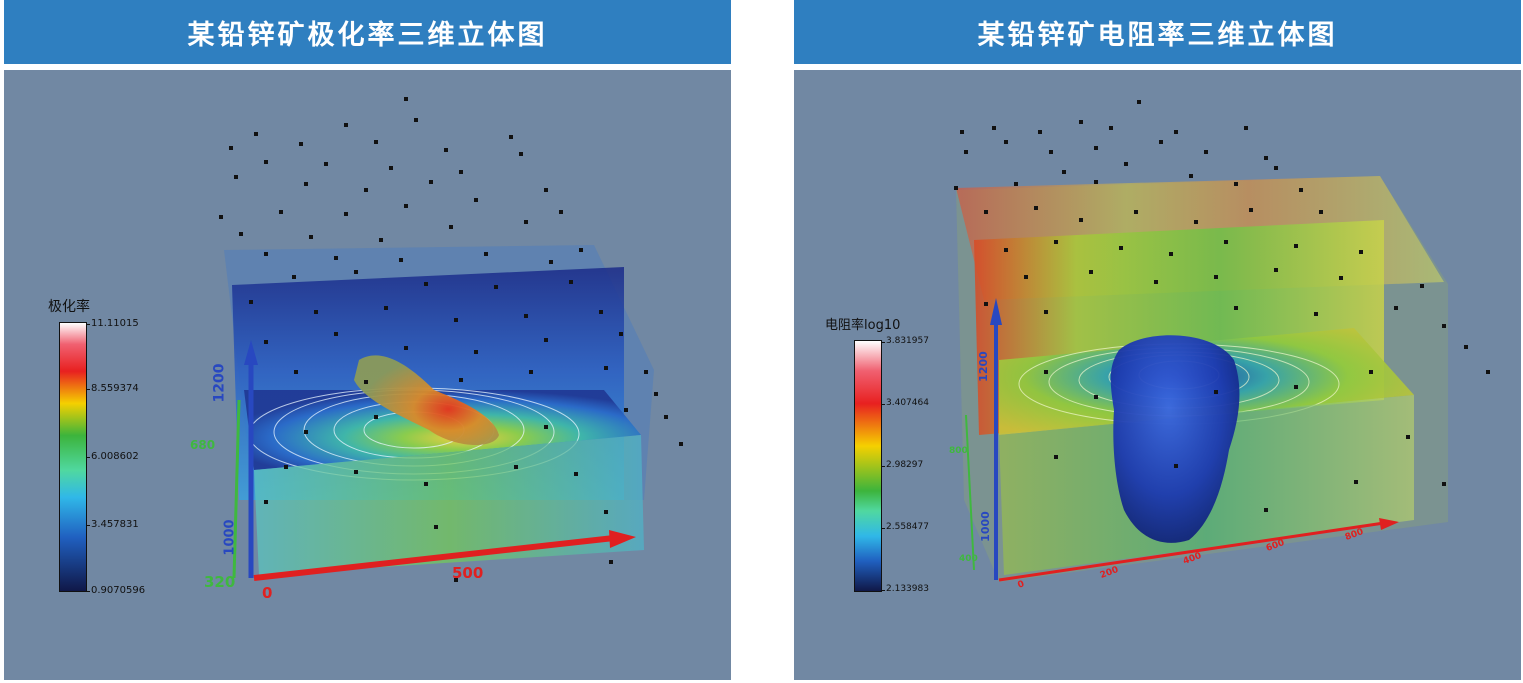 The width and height of the screenshot is (1523, 683). I want to click on legend-tick: 3.457831, so click(113, 524).